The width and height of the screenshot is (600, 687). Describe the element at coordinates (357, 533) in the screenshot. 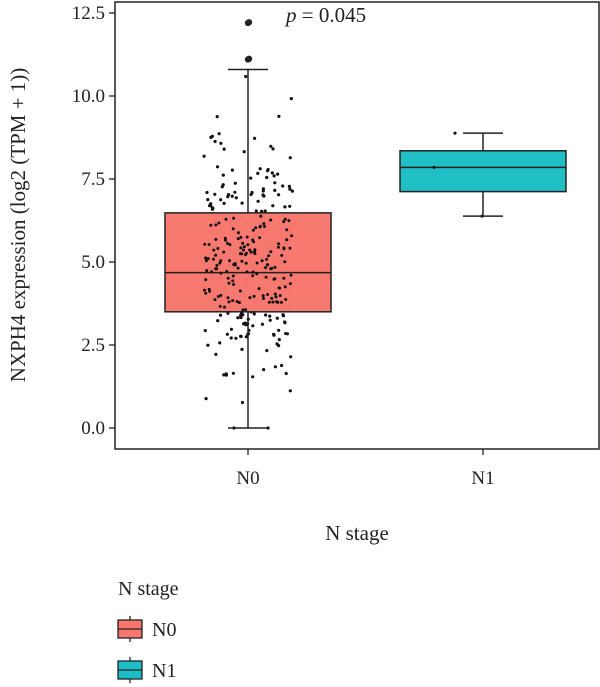

I see `x-axis-title: N stage` at that location.